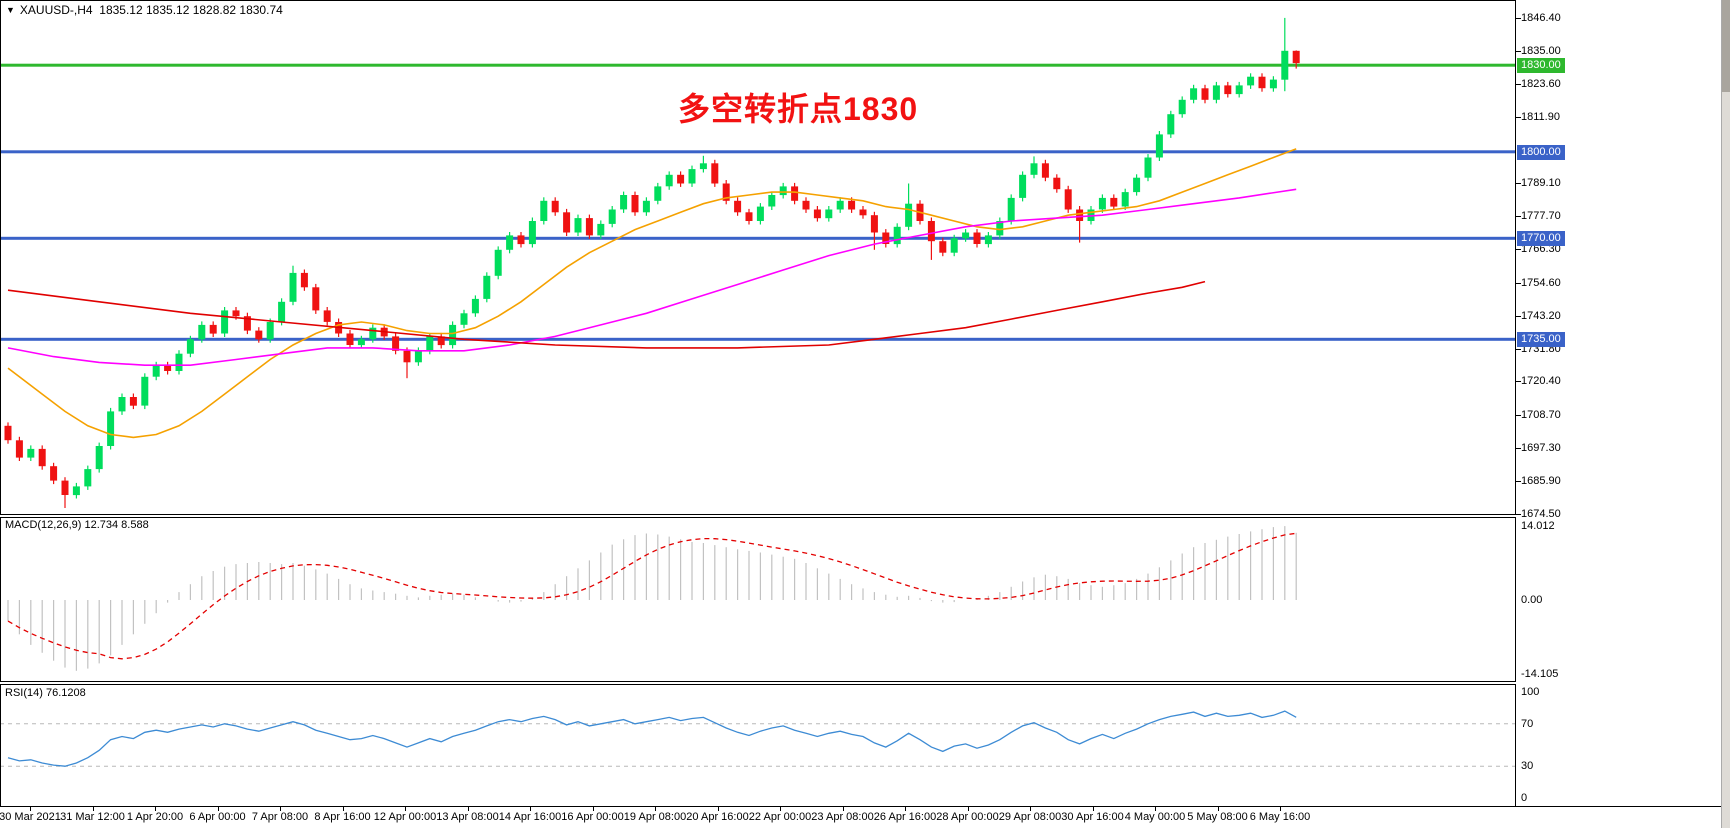  Describe the element at coordinates (45, 693) in the screenshot. I see `rsi-indicator-label: RSI(14) 76.1208` at that location.